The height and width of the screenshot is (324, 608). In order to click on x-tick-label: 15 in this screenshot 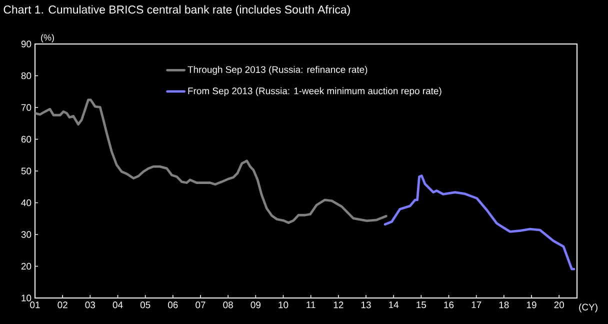, I will do `click(421, 305)`.